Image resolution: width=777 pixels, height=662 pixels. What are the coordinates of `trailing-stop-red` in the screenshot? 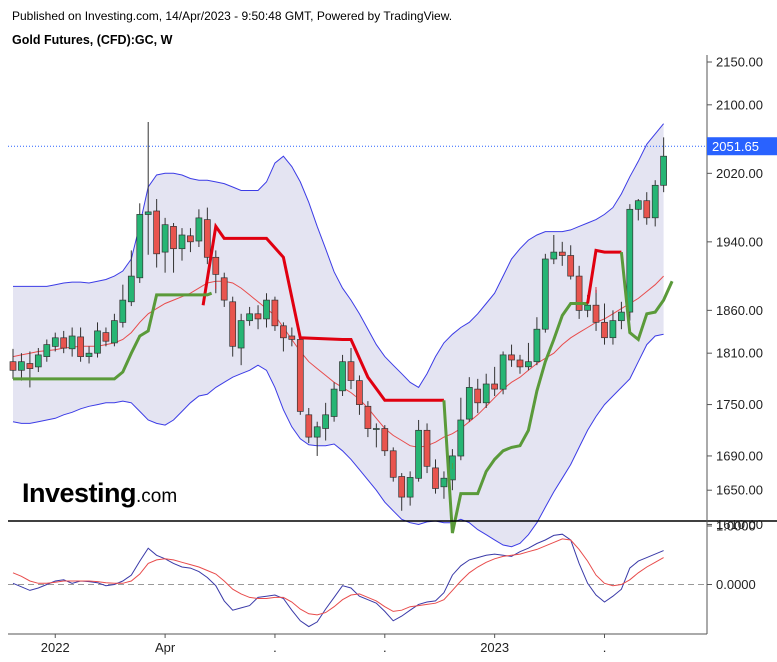 It's located at (604, 276).